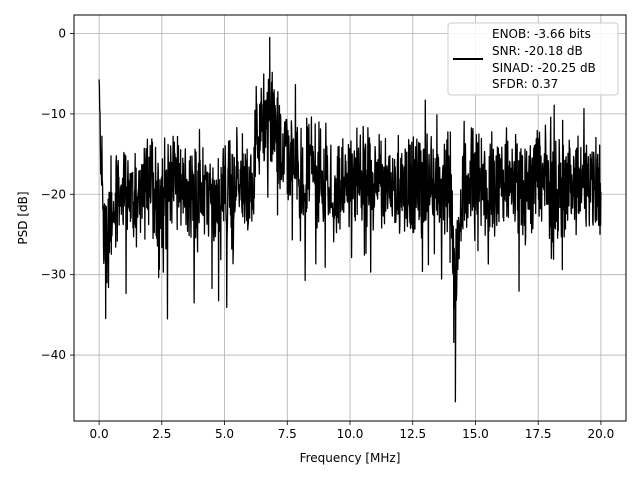  What do you see at coordinates (53, 194) in the screenshot?
I see `y-tick-label: −20` at bounding box center [53, 194].